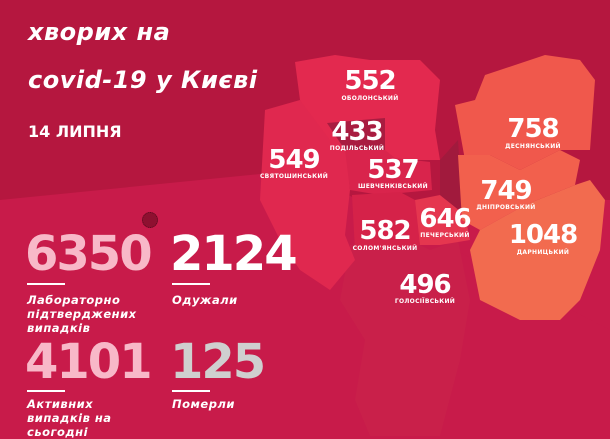 Image resolution: width=610 pixels, height=439 pixels. I want to click on district-cases-darnytskyi: 1048, so click(543, 235).